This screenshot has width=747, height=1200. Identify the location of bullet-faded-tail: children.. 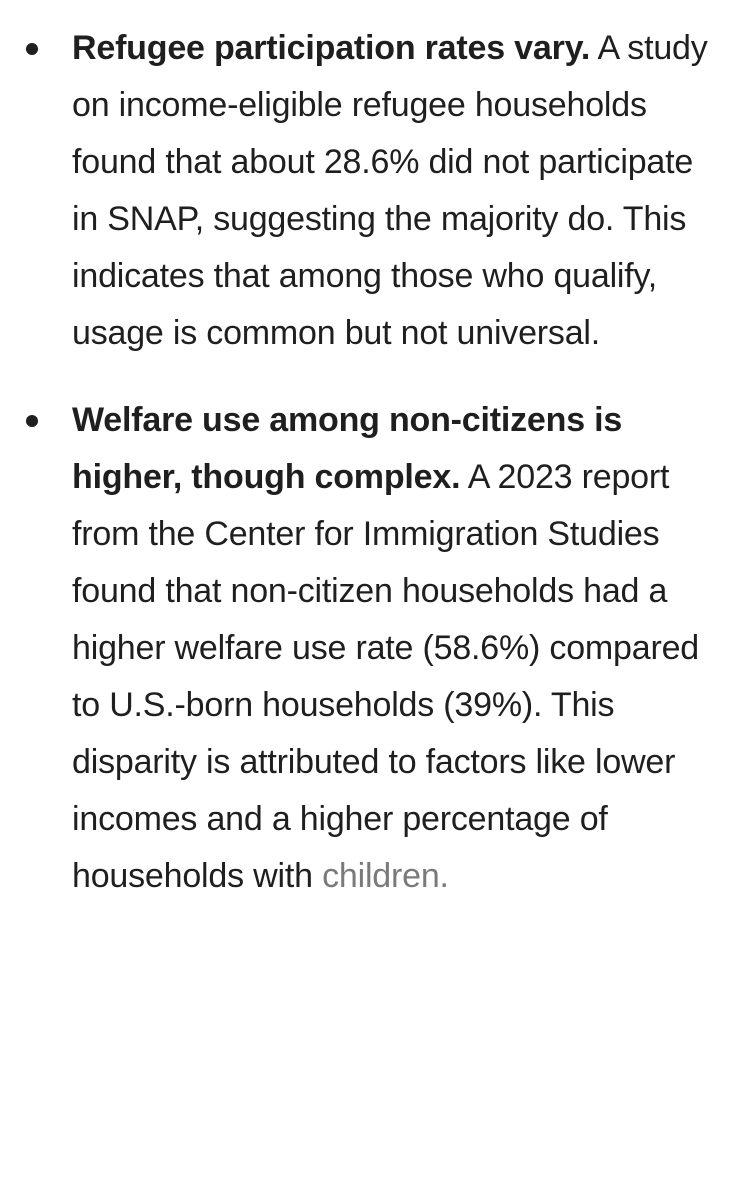
(385, 876).